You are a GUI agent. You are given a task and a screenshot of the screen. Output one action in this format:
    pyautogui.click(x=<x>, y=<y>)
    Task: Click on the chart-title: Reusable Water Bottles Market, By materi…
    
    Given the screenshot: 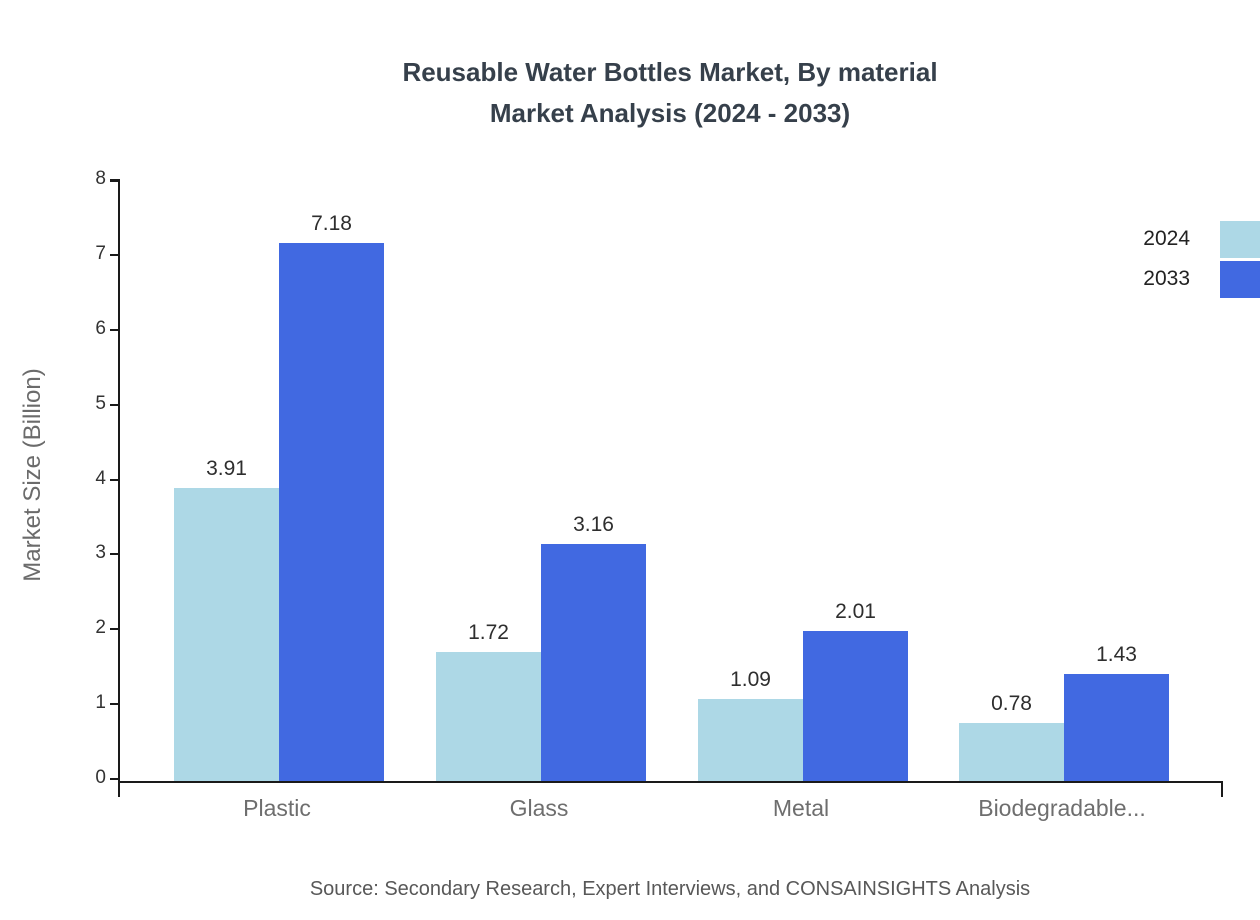 What is the action you would take?
    pyautogui.click(x=670, y=93)
    